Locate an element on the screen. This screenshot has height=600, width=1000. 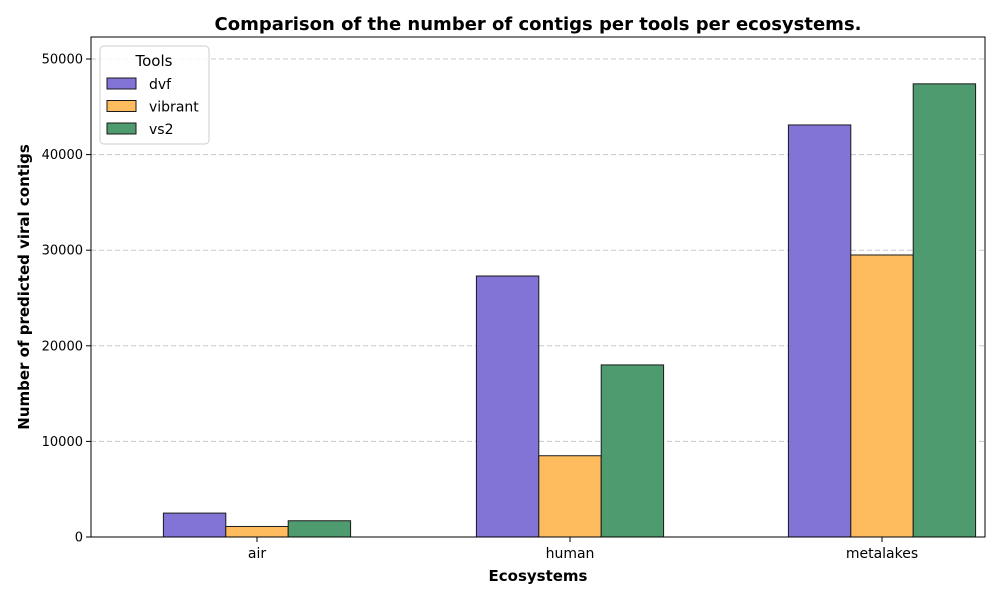
y-axis-label: Number of predicted viral contigs is located at coordinates (24, 287).